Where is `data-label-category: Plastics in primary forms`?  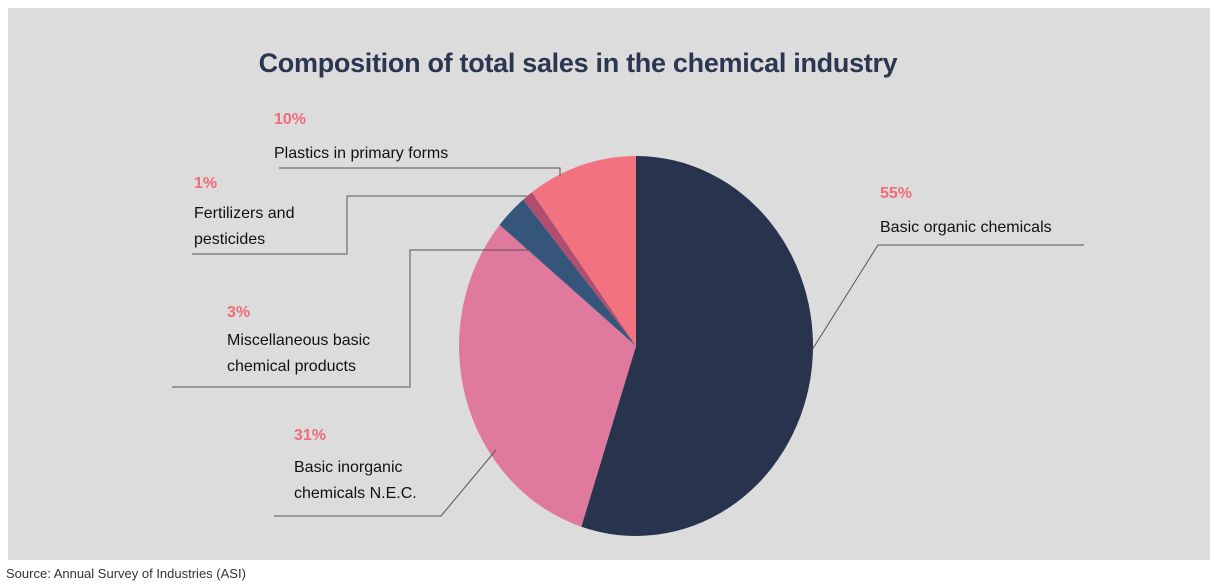
data-label-category: Plastics in primary forms is located at coordinates (361, 153).